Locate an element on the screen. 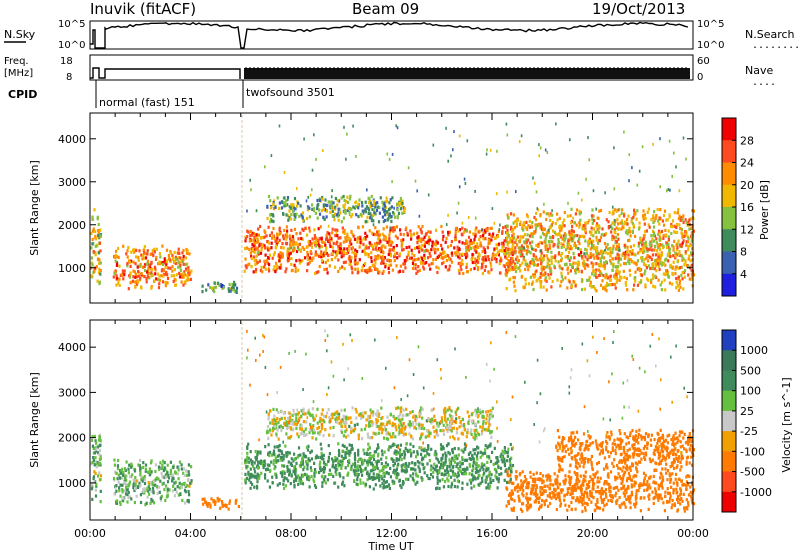  freq-tick-top: 18 is located at coordinates (66, 61).